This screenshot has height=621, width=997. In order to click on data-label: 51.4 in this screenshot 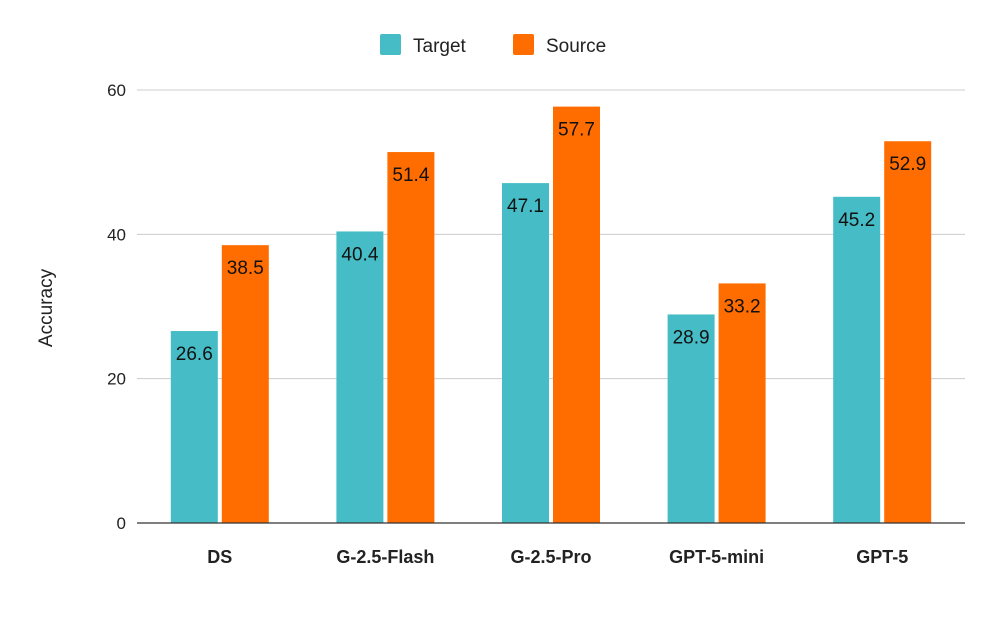, I will do `click(410, 175)`.